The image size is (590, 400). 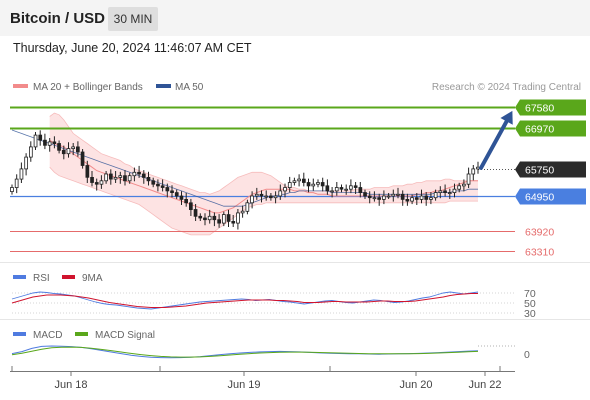 What do you see at coordinates (415, 385) in the screenshot?
I see `time-axis-label: Jun 20` at bounding box center [415, 385].